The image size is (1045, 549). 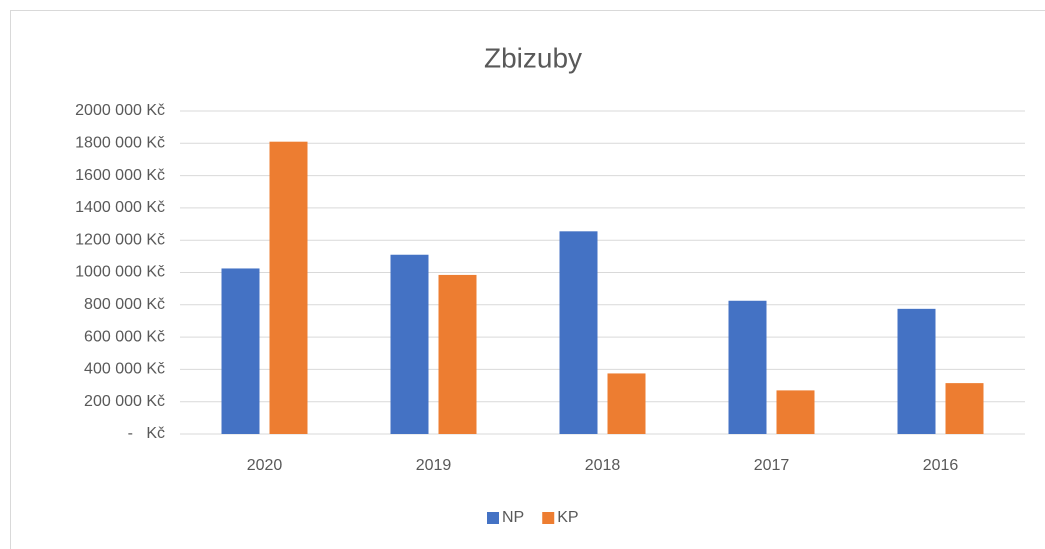 I want to click on y-tick-label: 1800 000 Kč, so click(x=120, y=143).